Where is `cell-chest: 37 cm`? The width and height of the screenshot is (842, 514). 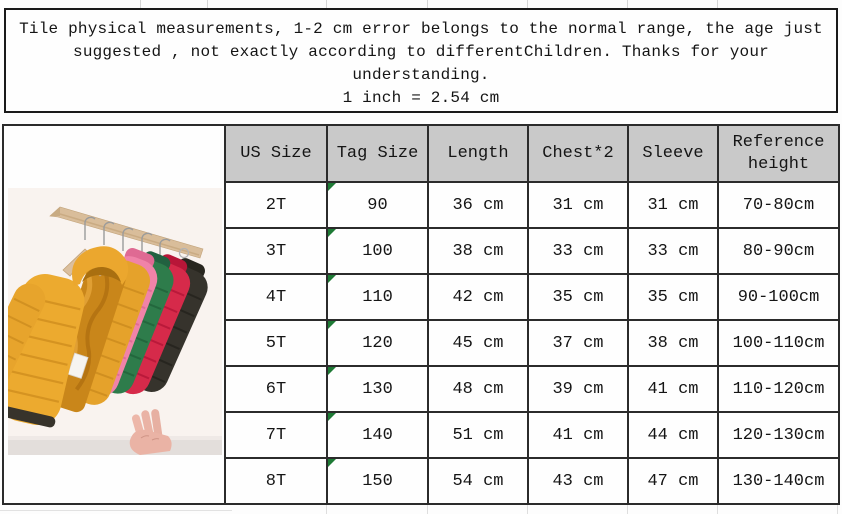 cell-chest: 37 cm is located at coordinates (578, 343).